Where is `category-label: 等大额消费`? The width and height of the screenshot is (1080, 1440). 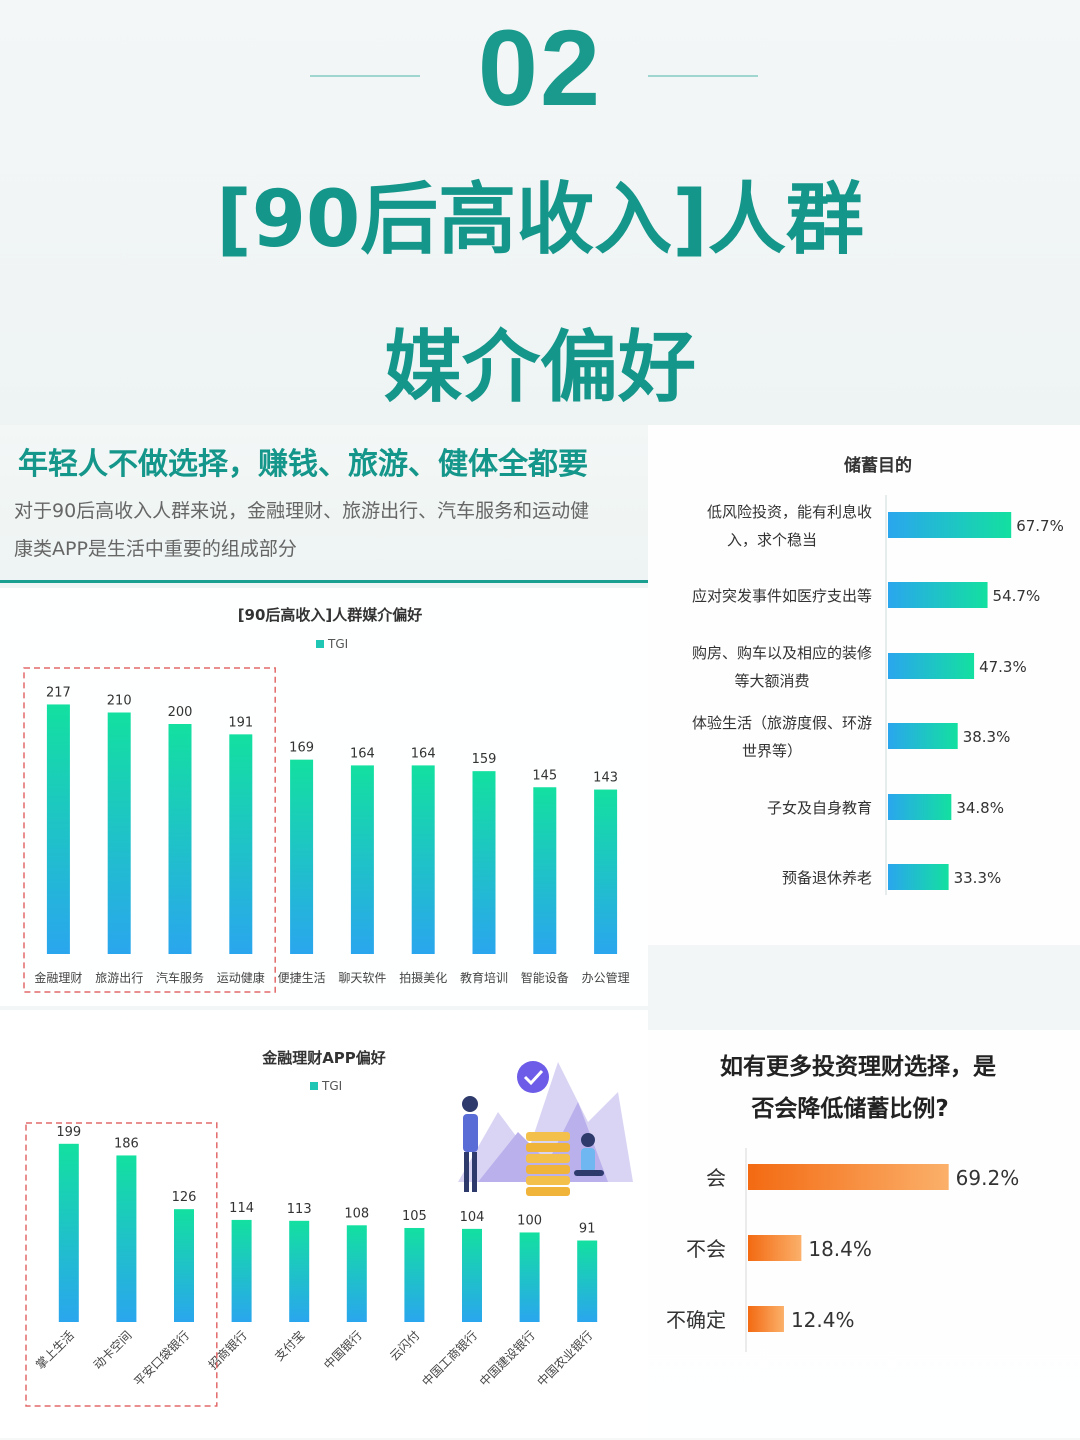
category-label: 等大额消费 is located at coordinates (771, 681).